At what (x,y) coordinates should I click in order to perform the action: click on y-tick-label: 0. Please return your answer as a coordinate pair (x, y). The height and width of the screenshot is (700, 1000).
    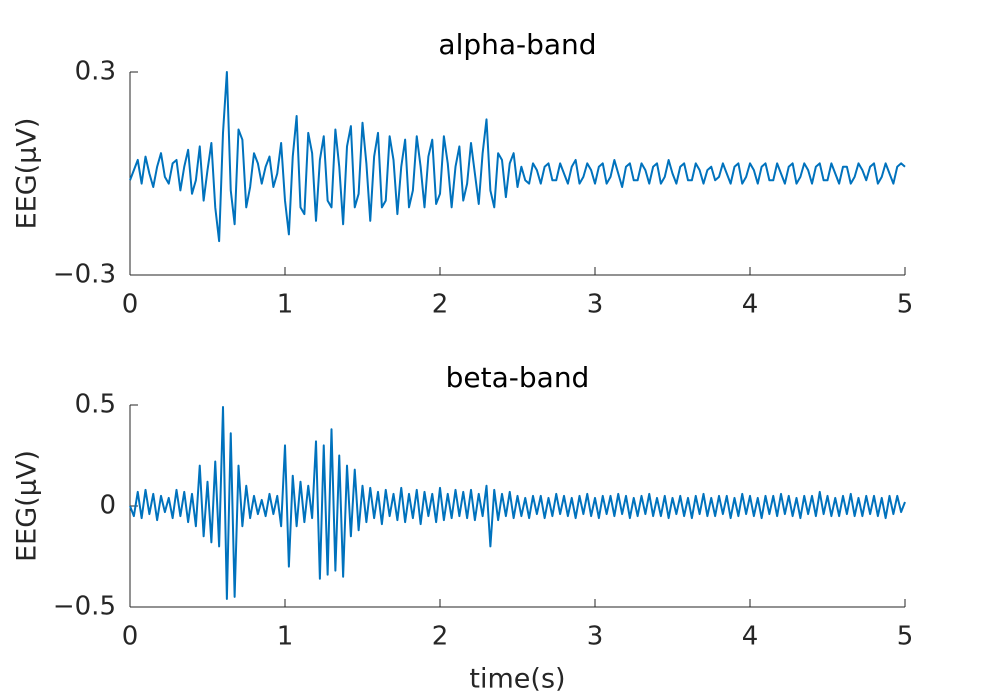
    Looking at the image, I should click on (107, 506).